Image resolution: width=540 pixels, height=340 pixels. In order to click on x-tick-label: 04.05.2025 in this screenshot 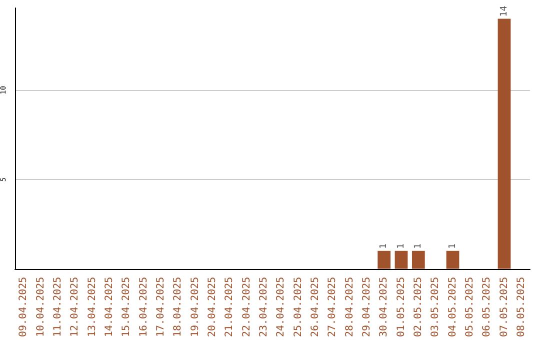, I will do `click(452, 307)`.